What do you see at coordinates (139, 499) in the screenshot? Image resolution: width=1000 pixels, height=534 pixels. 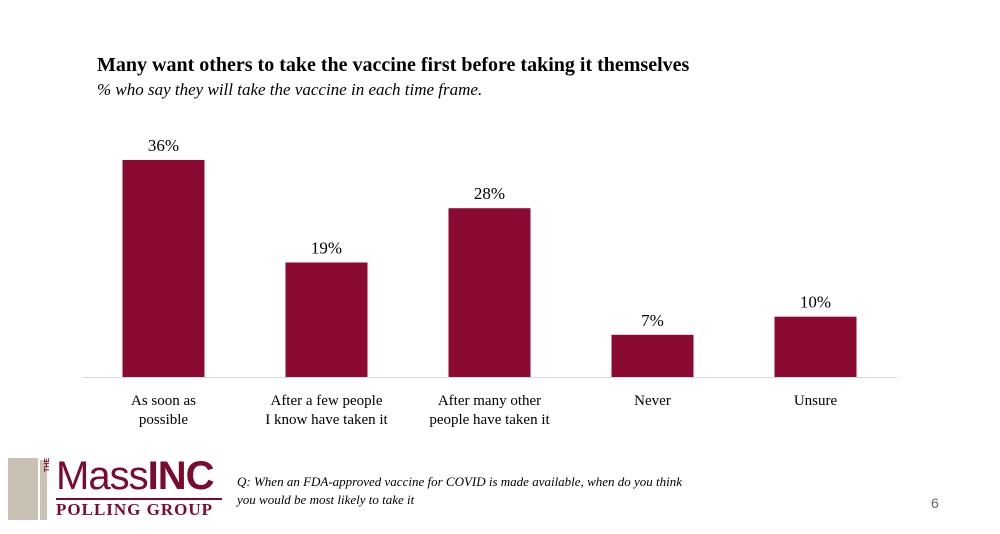 I see `logo-rule` at bounding box center [139, 499].